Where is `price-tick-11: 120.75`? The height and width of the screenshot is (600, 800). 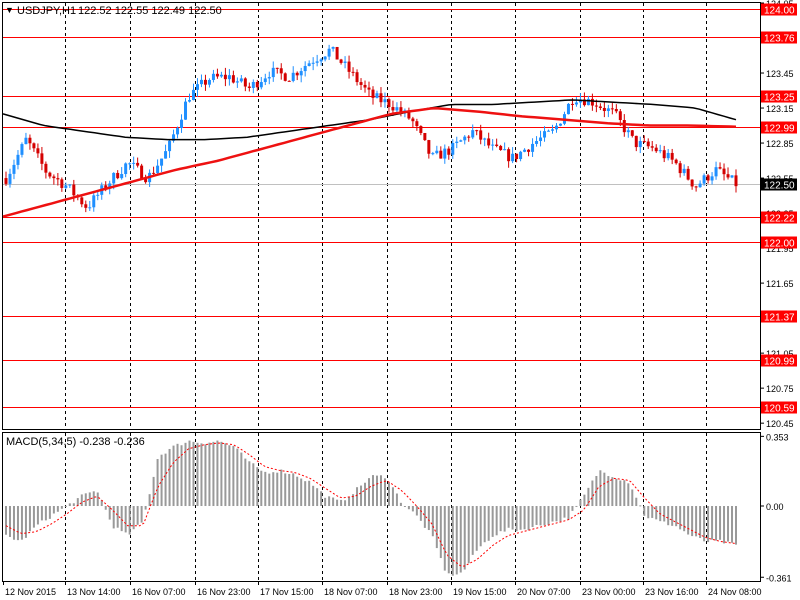
price-tick-11: 120.75 is located at coordinates (780, 389).